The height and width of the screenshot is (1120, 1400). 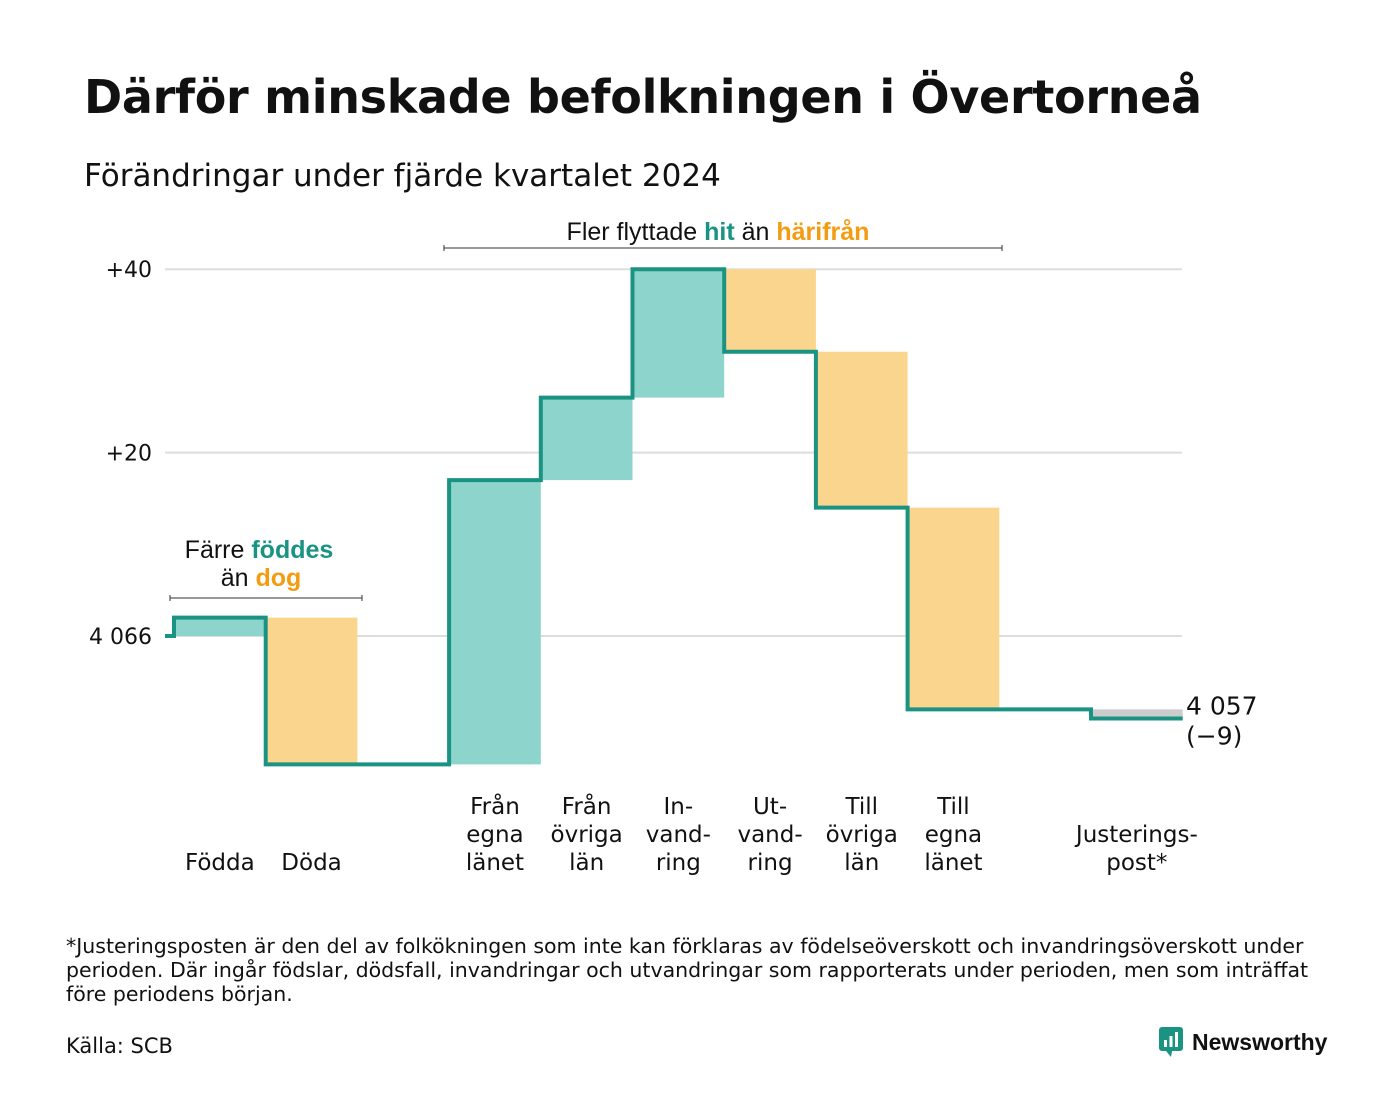 What do you see at coordinates (402, 176) in the screenshot?
I see `chart-subtitle: Förändringar under fjärde kvartalet 2024` at bounding box center [402, 176].